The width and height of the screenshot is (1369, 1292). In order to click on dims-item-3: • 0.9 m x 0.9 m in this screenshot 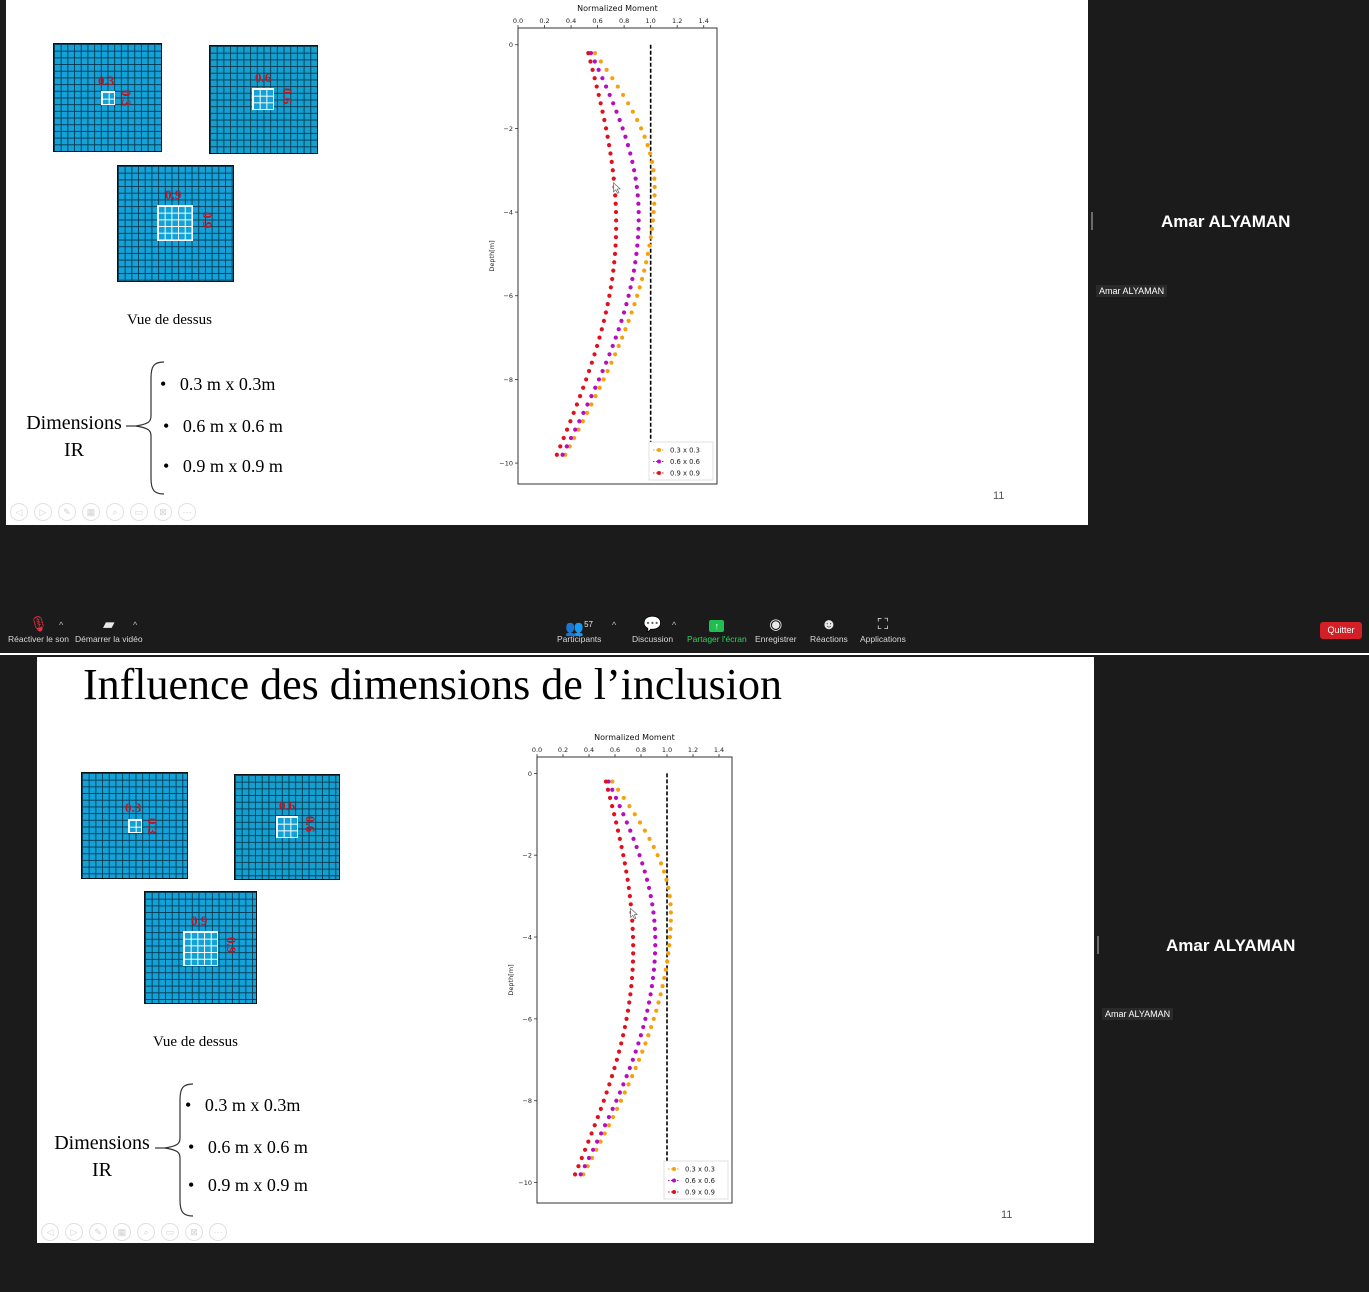, I will do `click(223, 466)`.